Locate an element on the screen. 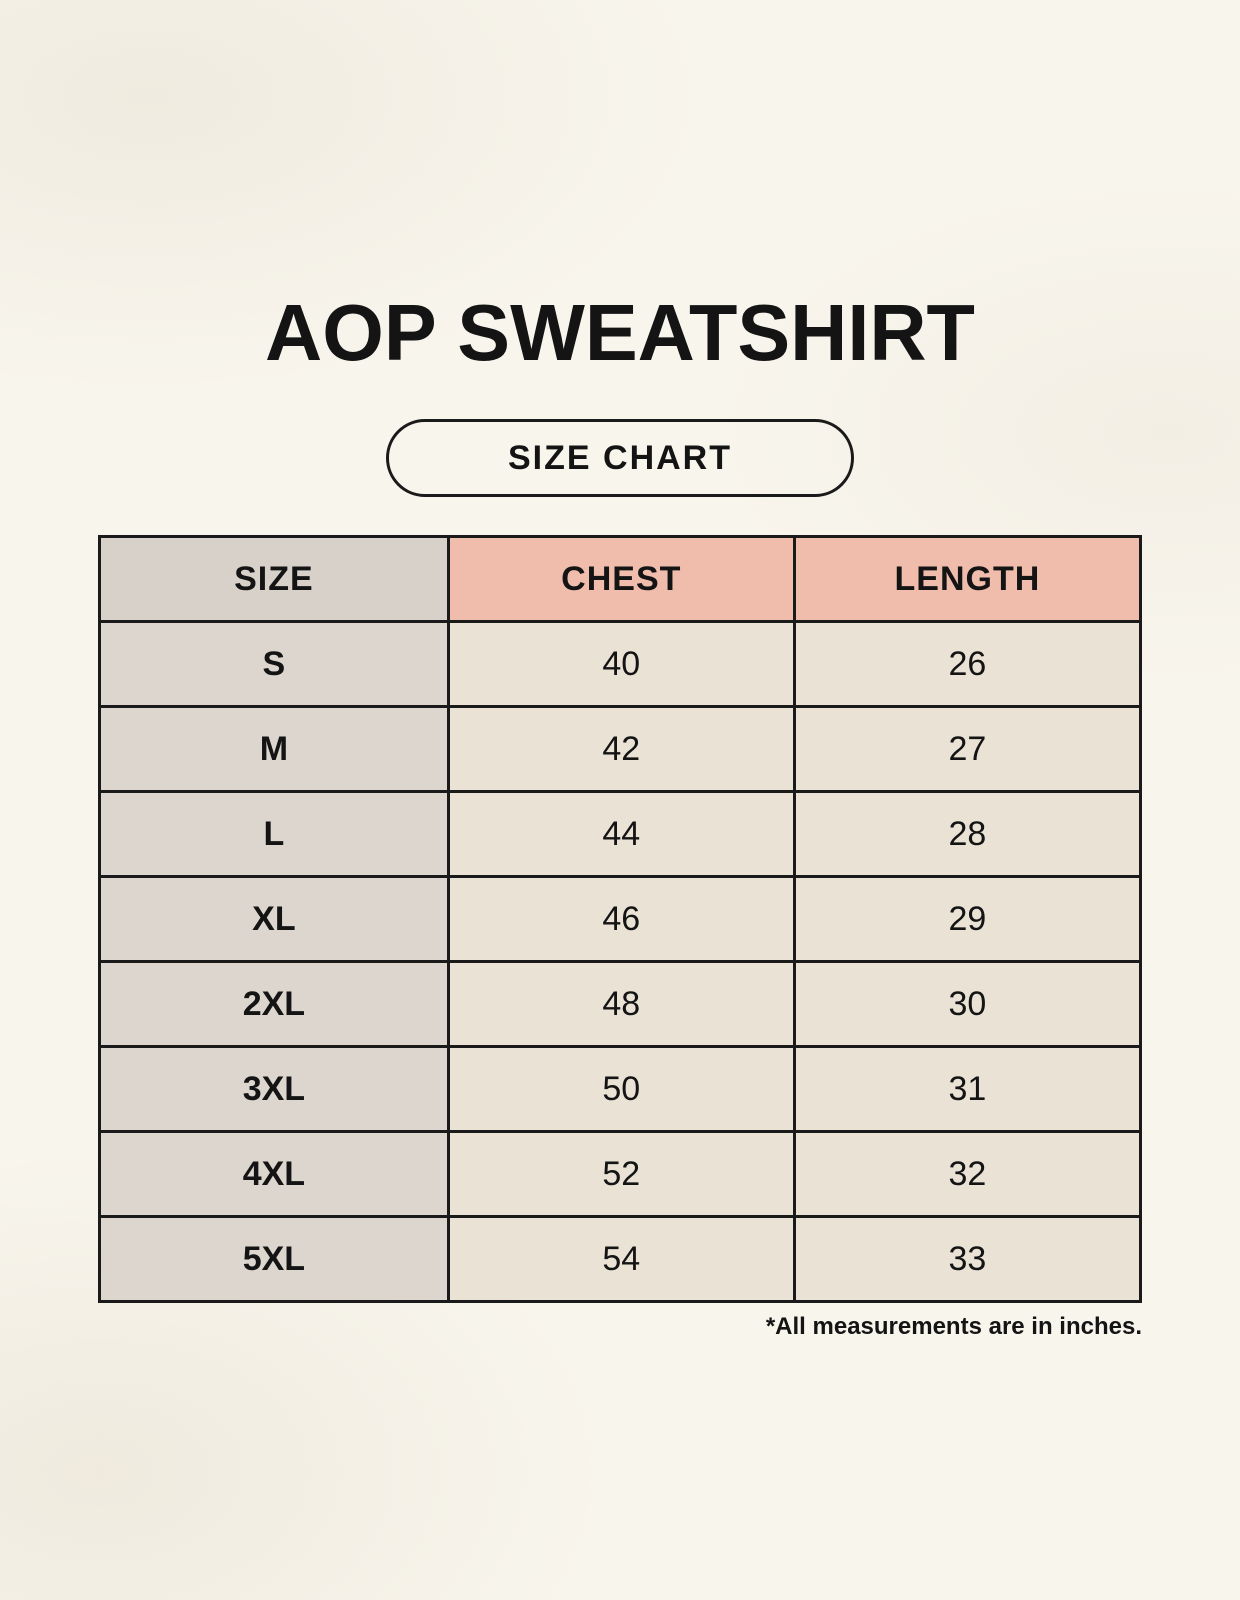 This screenshot has height=1600, width=1240. length-cell: 32 is located at coordinates (967, 1174).